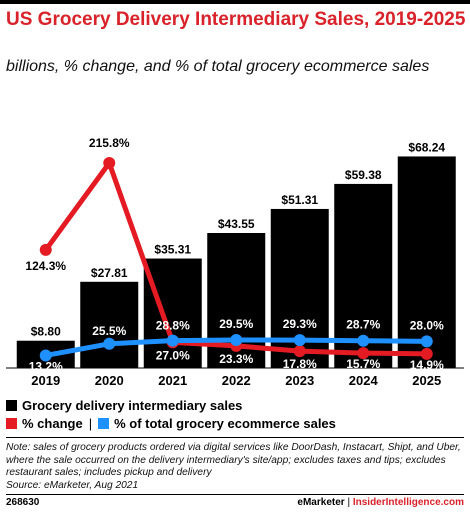 The image size is (470, 515). Describe the element at coordinates (427, 365) in the screenshot. I see `change-label-2025: 14.9%` at that location.